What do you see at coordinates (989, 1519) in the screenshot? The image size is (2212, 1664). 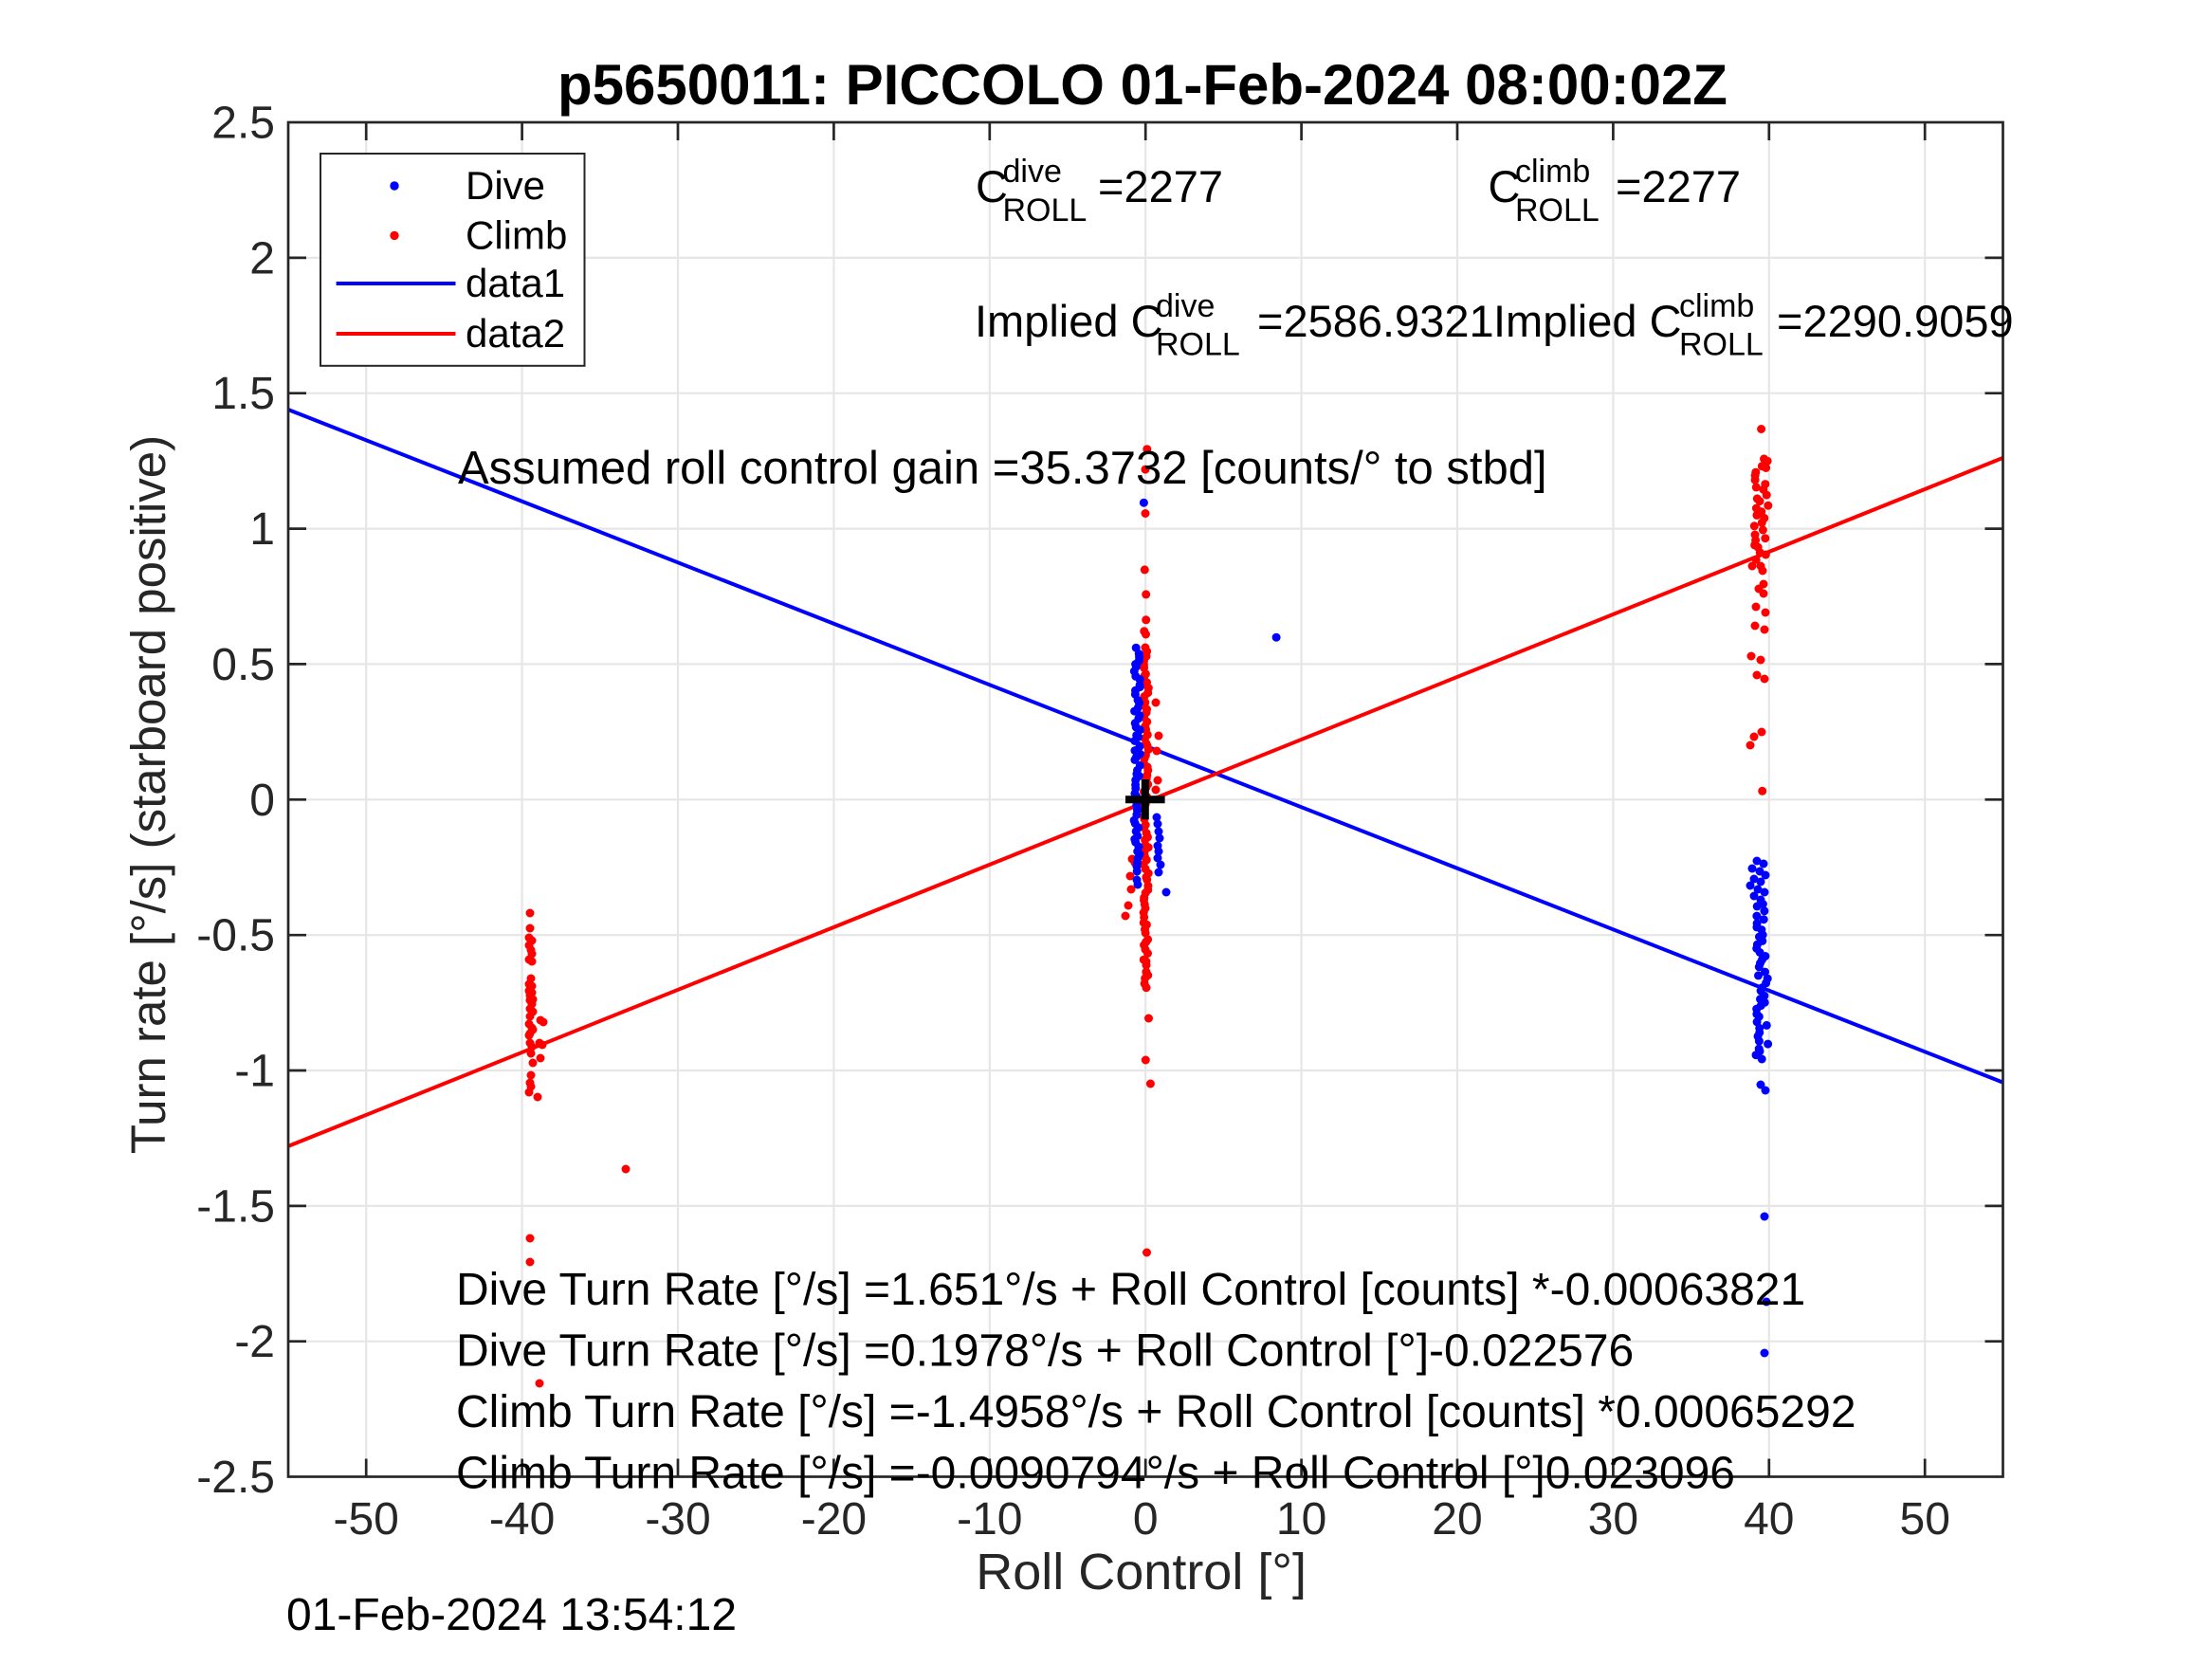 I see `svg-text: -10` at bounding box center [989, 1519].